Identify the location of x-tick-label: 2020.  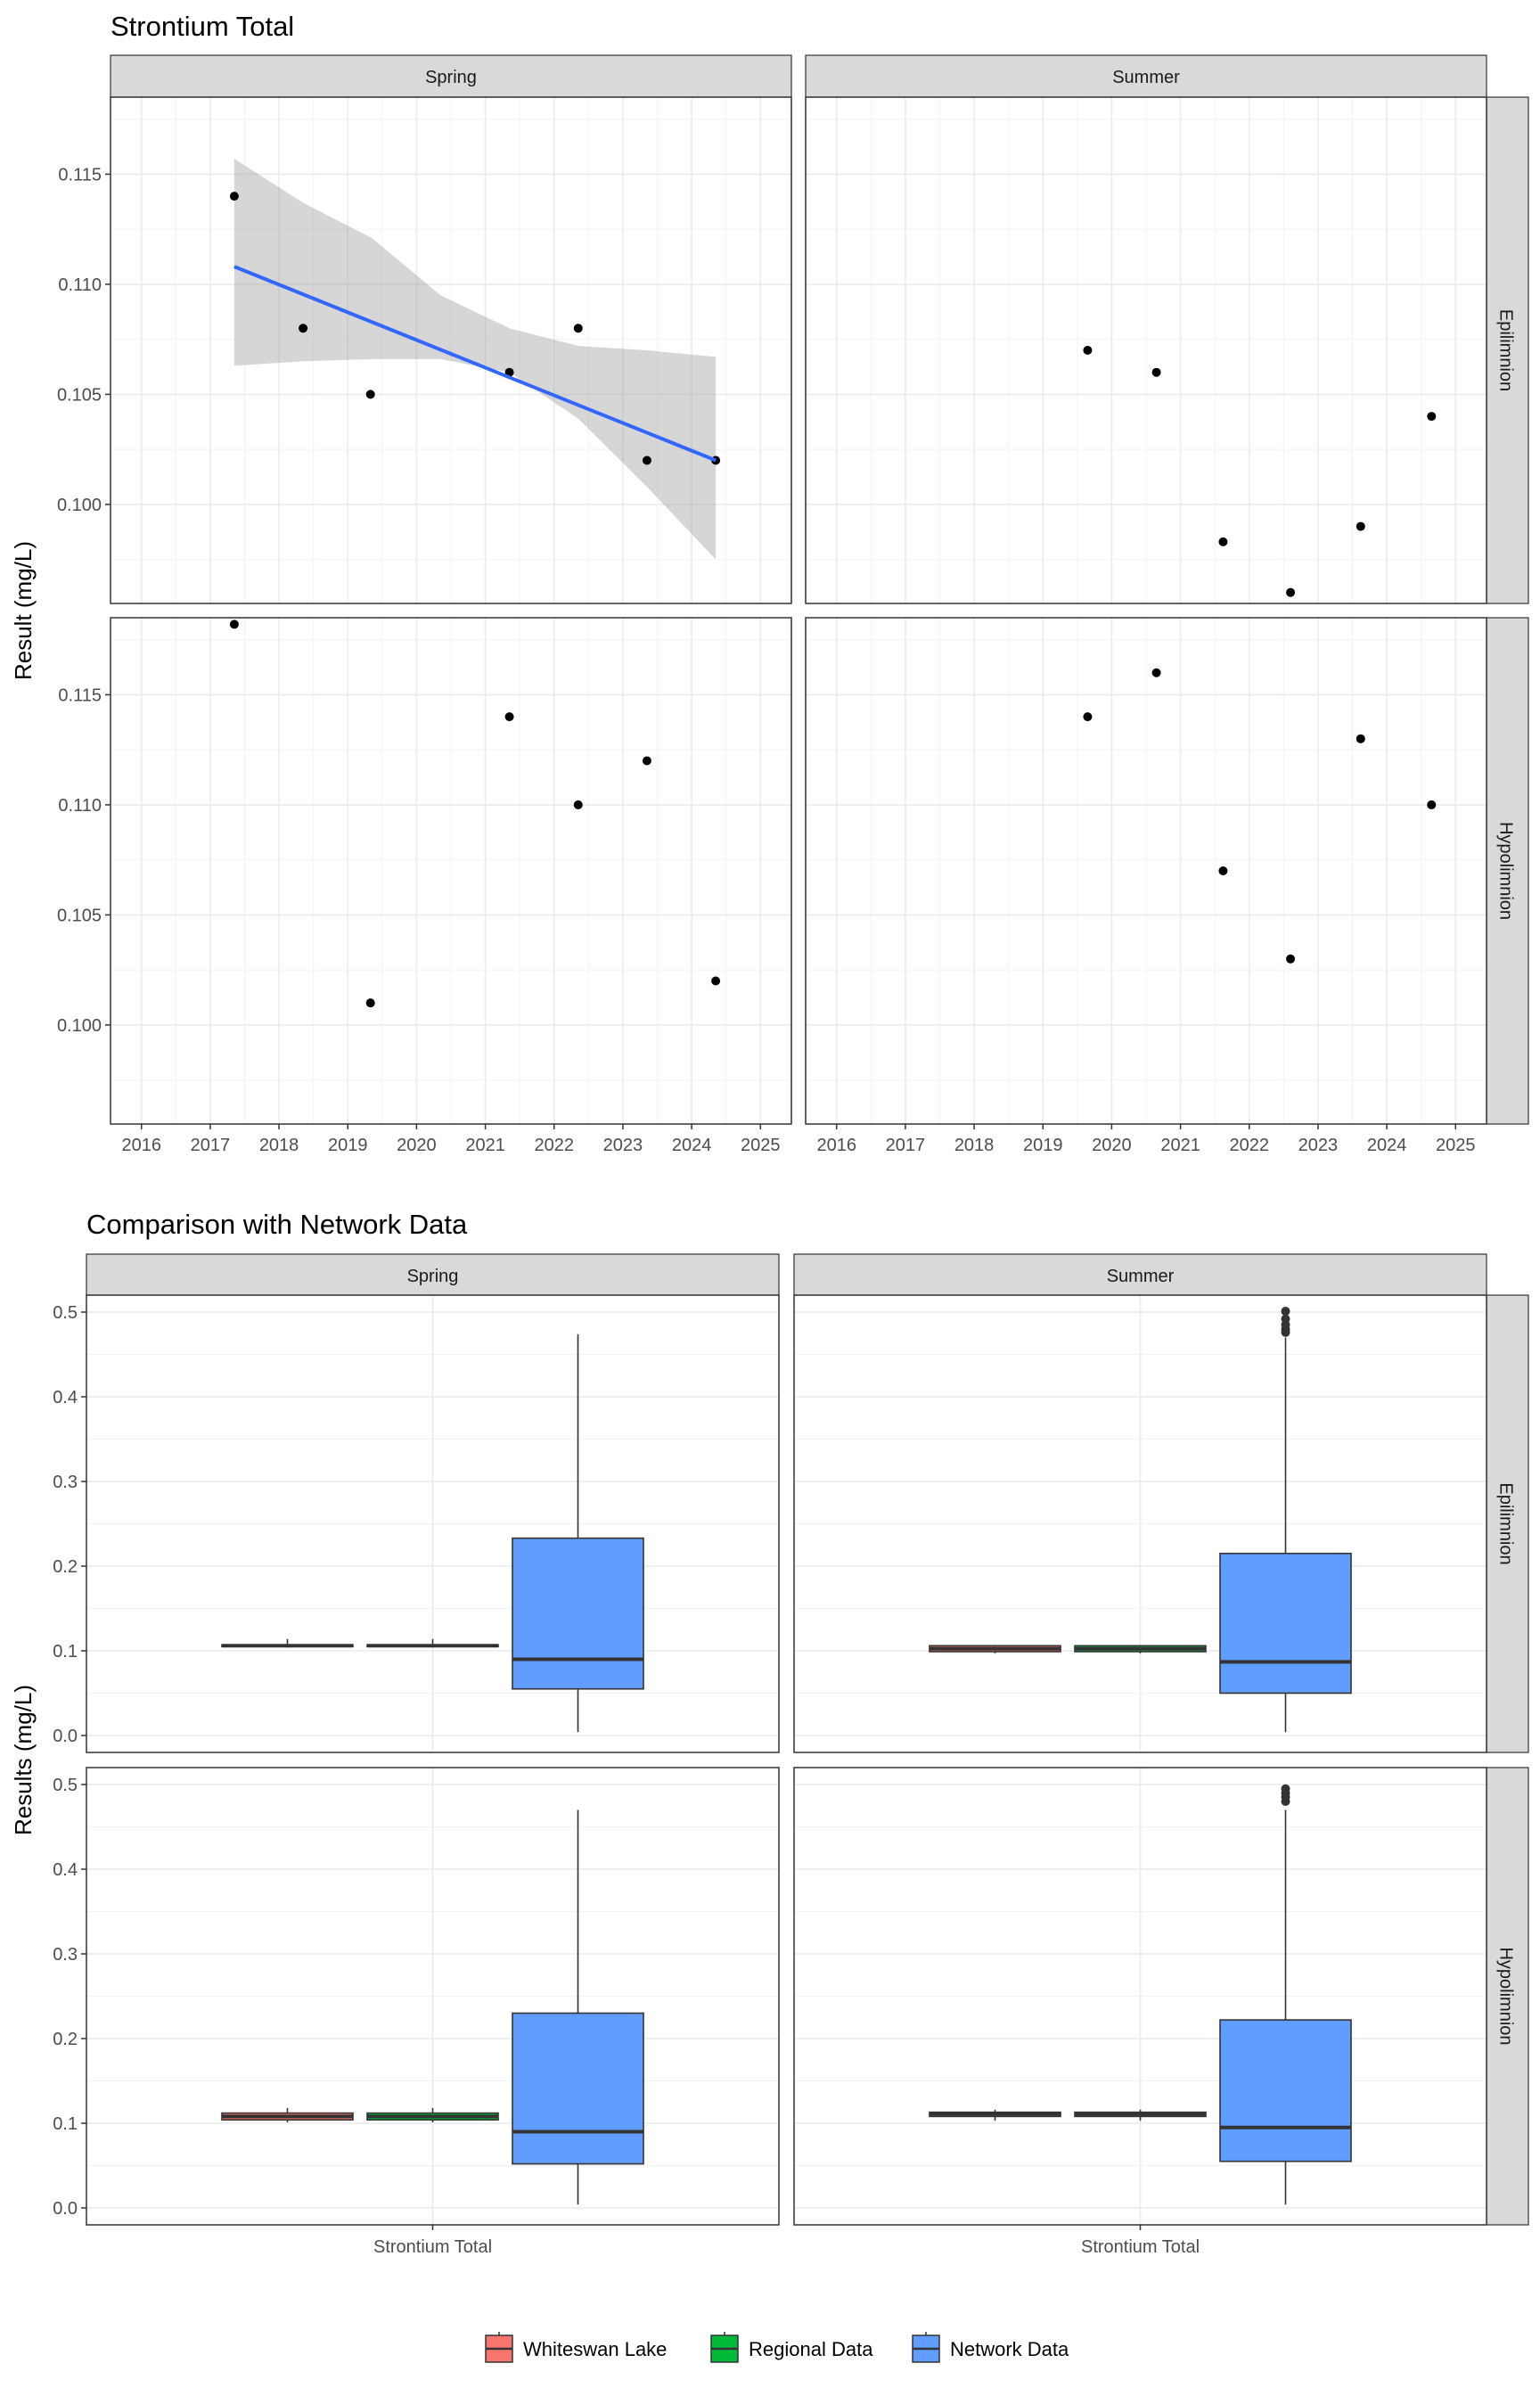
(417, 1145).